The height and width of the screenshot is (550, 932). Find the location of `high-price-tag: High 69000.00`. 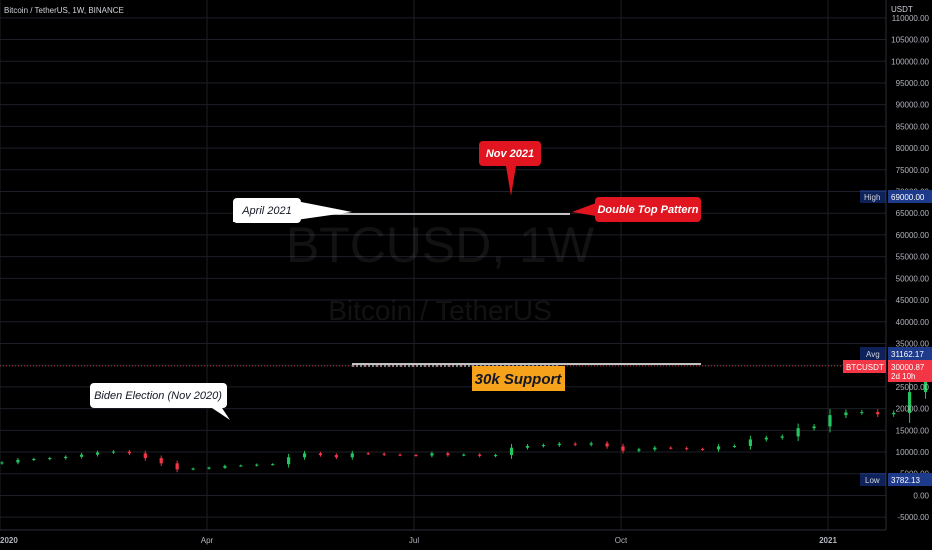

high-price-tag: High 69000.00 is located at coordinates (896, 196).